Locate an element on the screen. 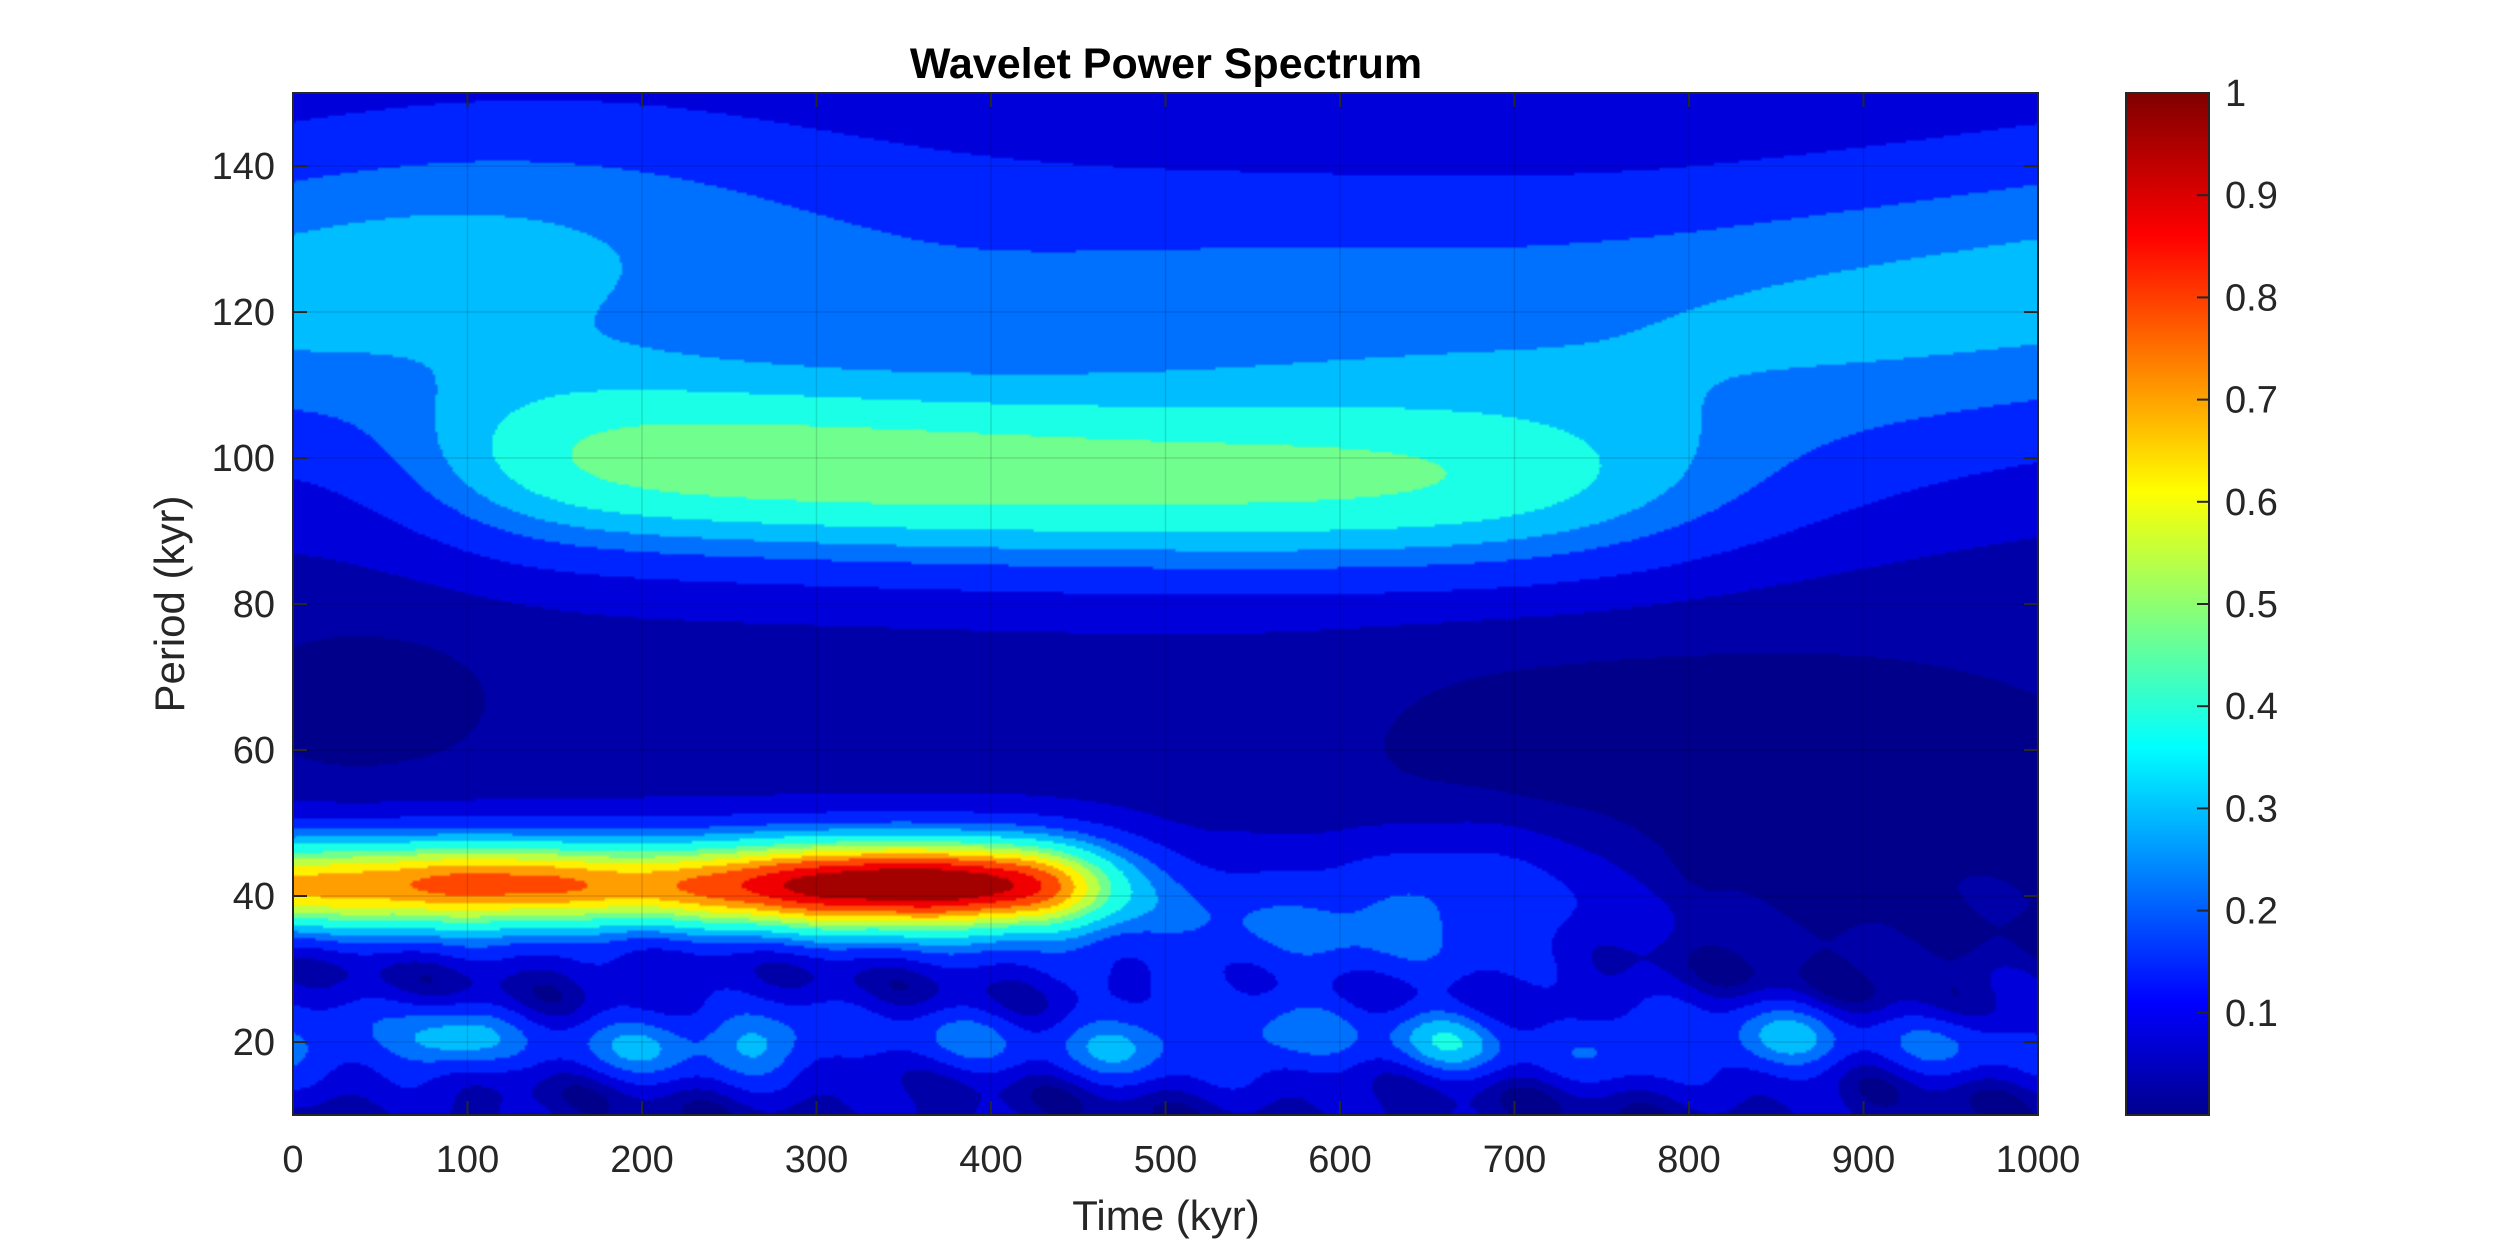 The image size is (2500, 1250). colorbar-tick-label: 0.9 is located at coordinates (2251, 196).